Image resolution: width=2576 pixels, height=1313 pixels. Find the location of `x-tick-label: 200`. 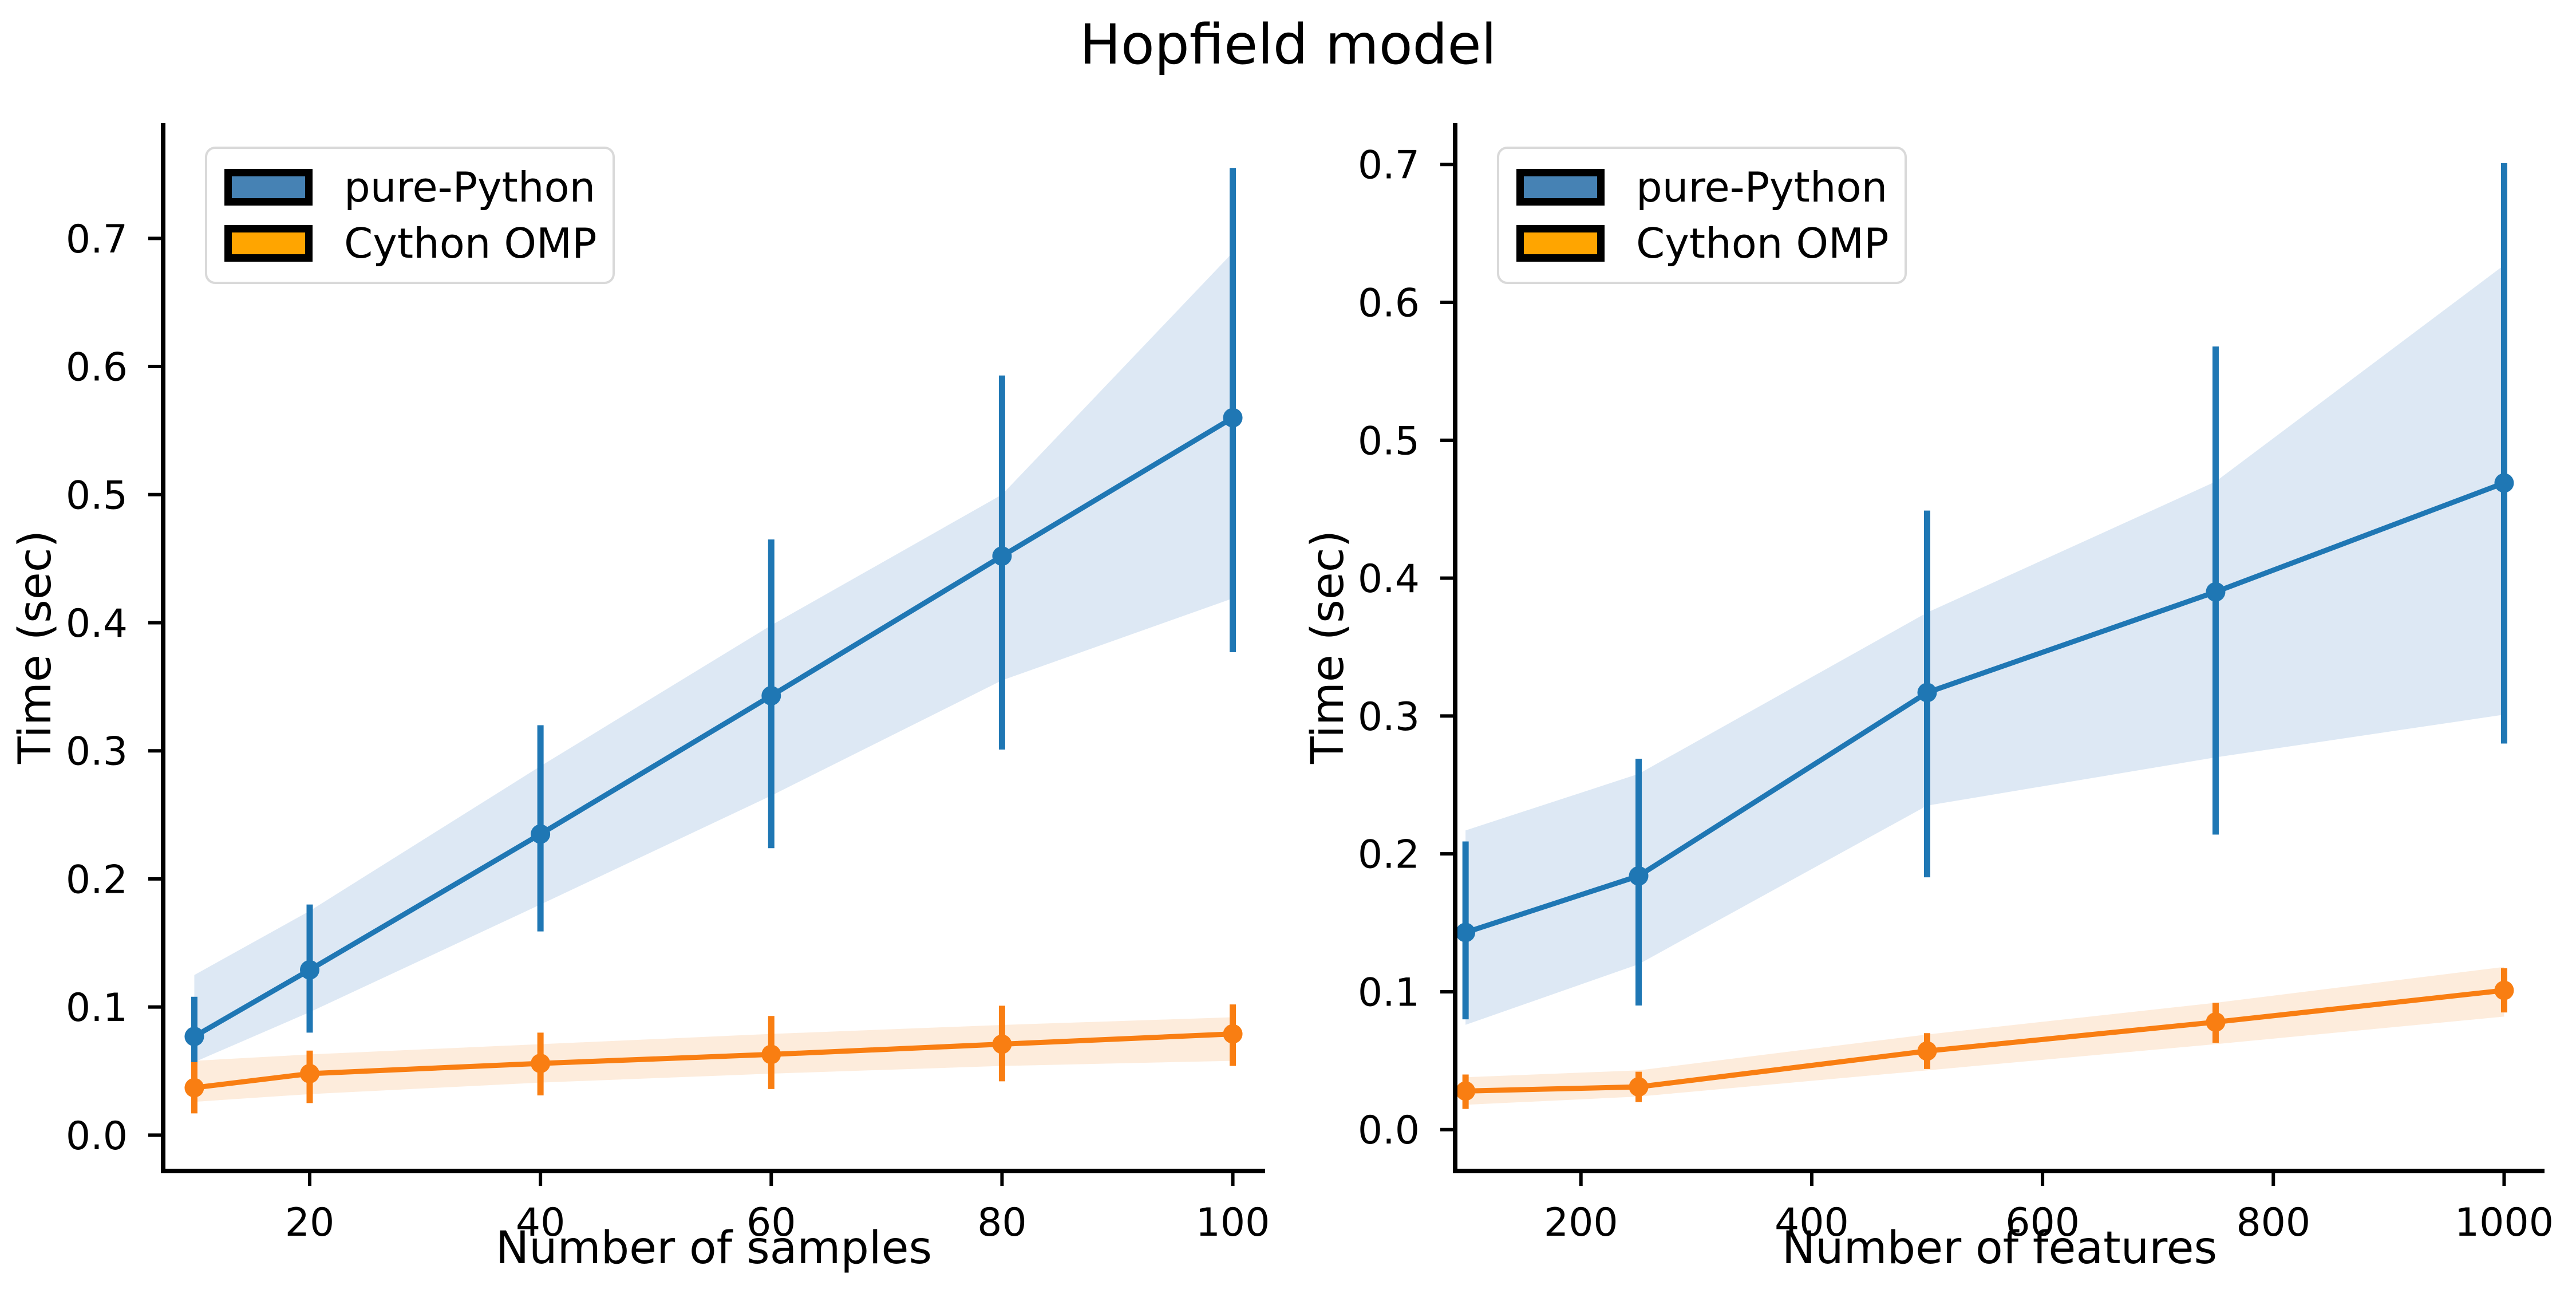

x-tick-label: 200 is located at coordinates (1581, 1222).